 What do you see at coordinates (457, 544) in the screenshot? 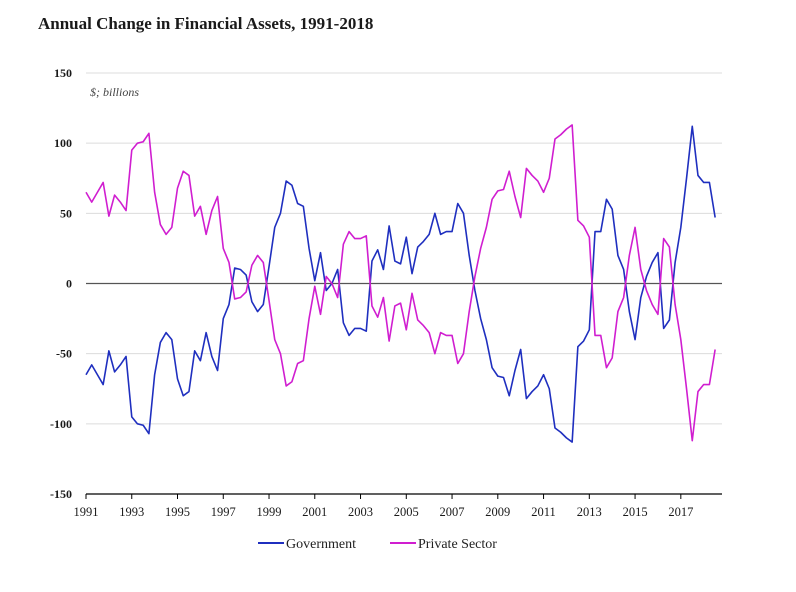
I see `legend-label-private-sector: Private Sector` at bounding box center [457, 544].